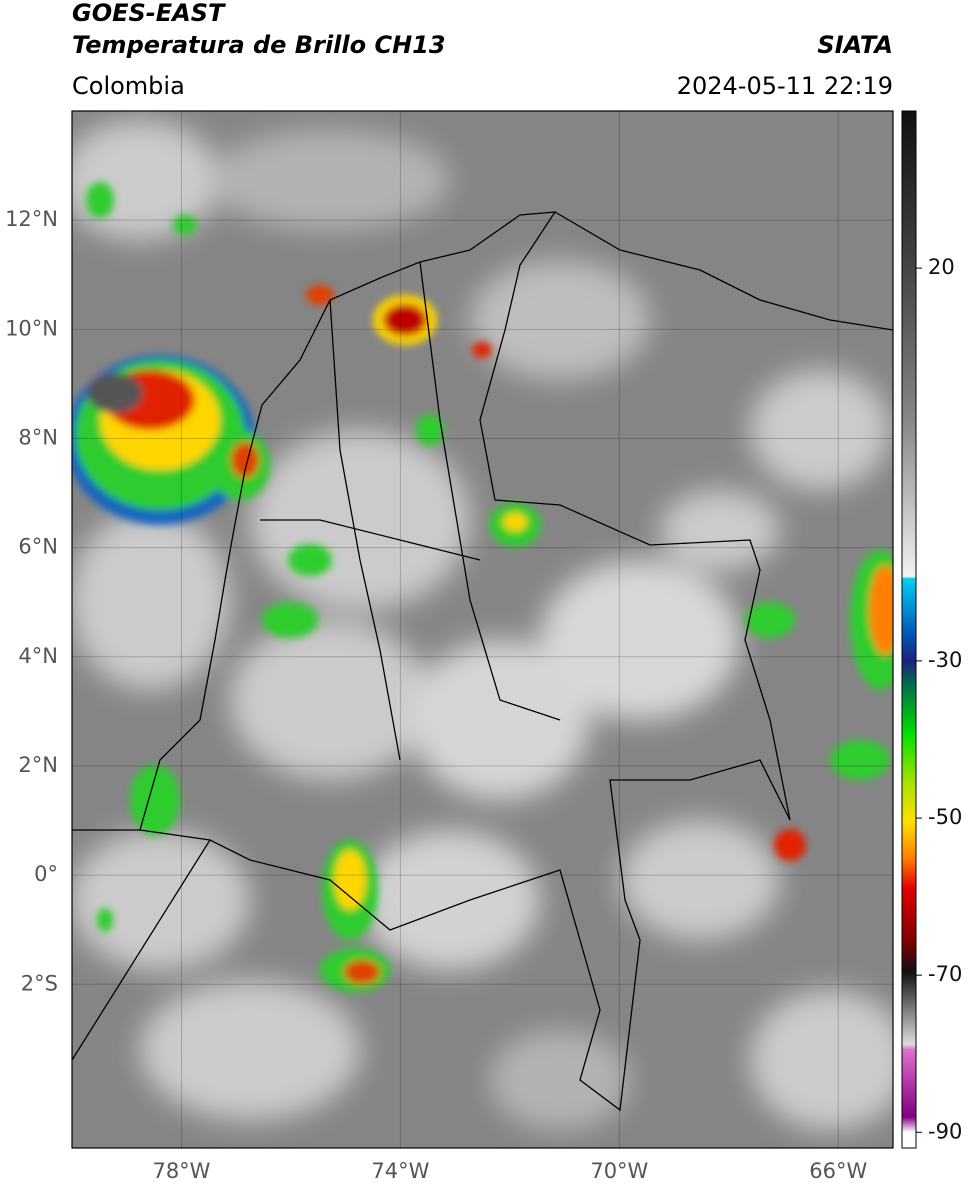 The image size is (966, 1194). What do you see at coordinates (945, 974) in the screenshot?
I see `colorbar-tick-label: -70` at bounding box center [945, 974].